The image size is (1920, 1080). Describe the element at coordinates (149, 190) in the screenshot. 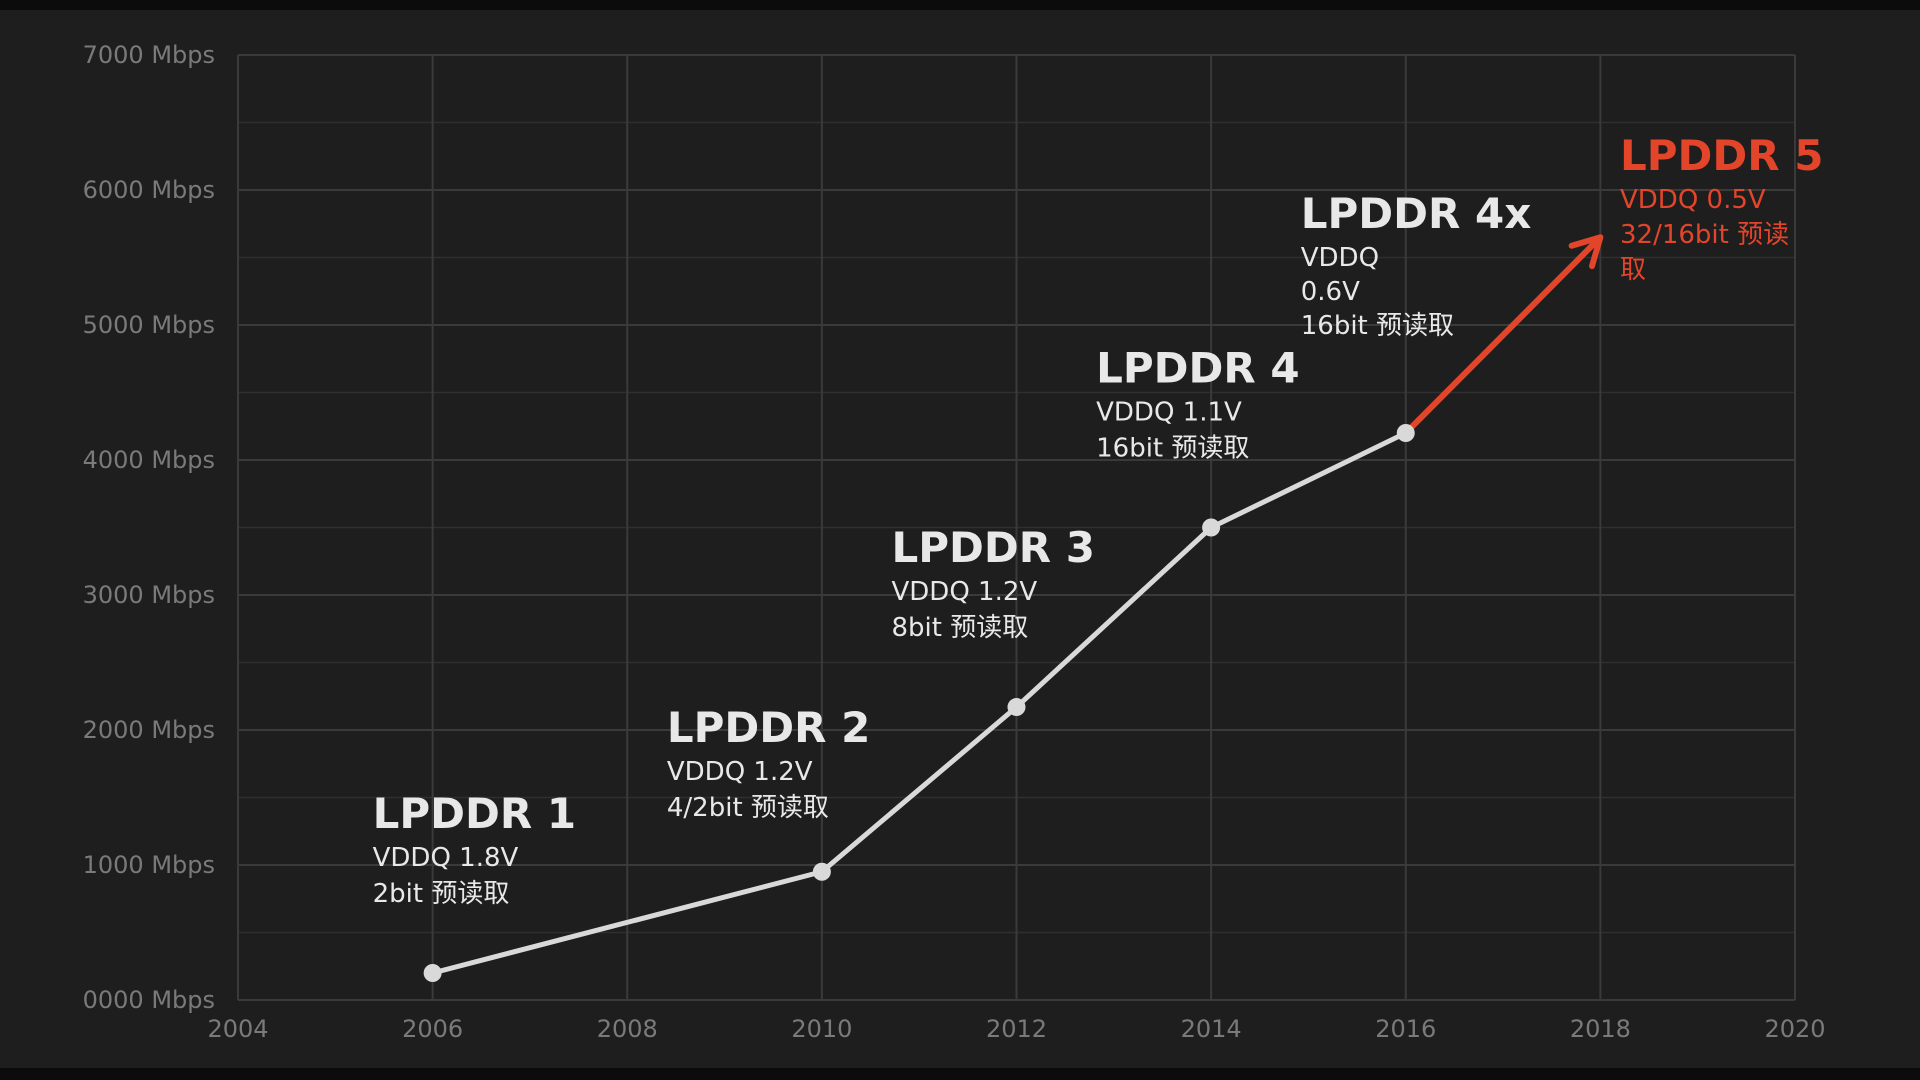

I see `y-tick-label: 6000 Mbps` at that location.